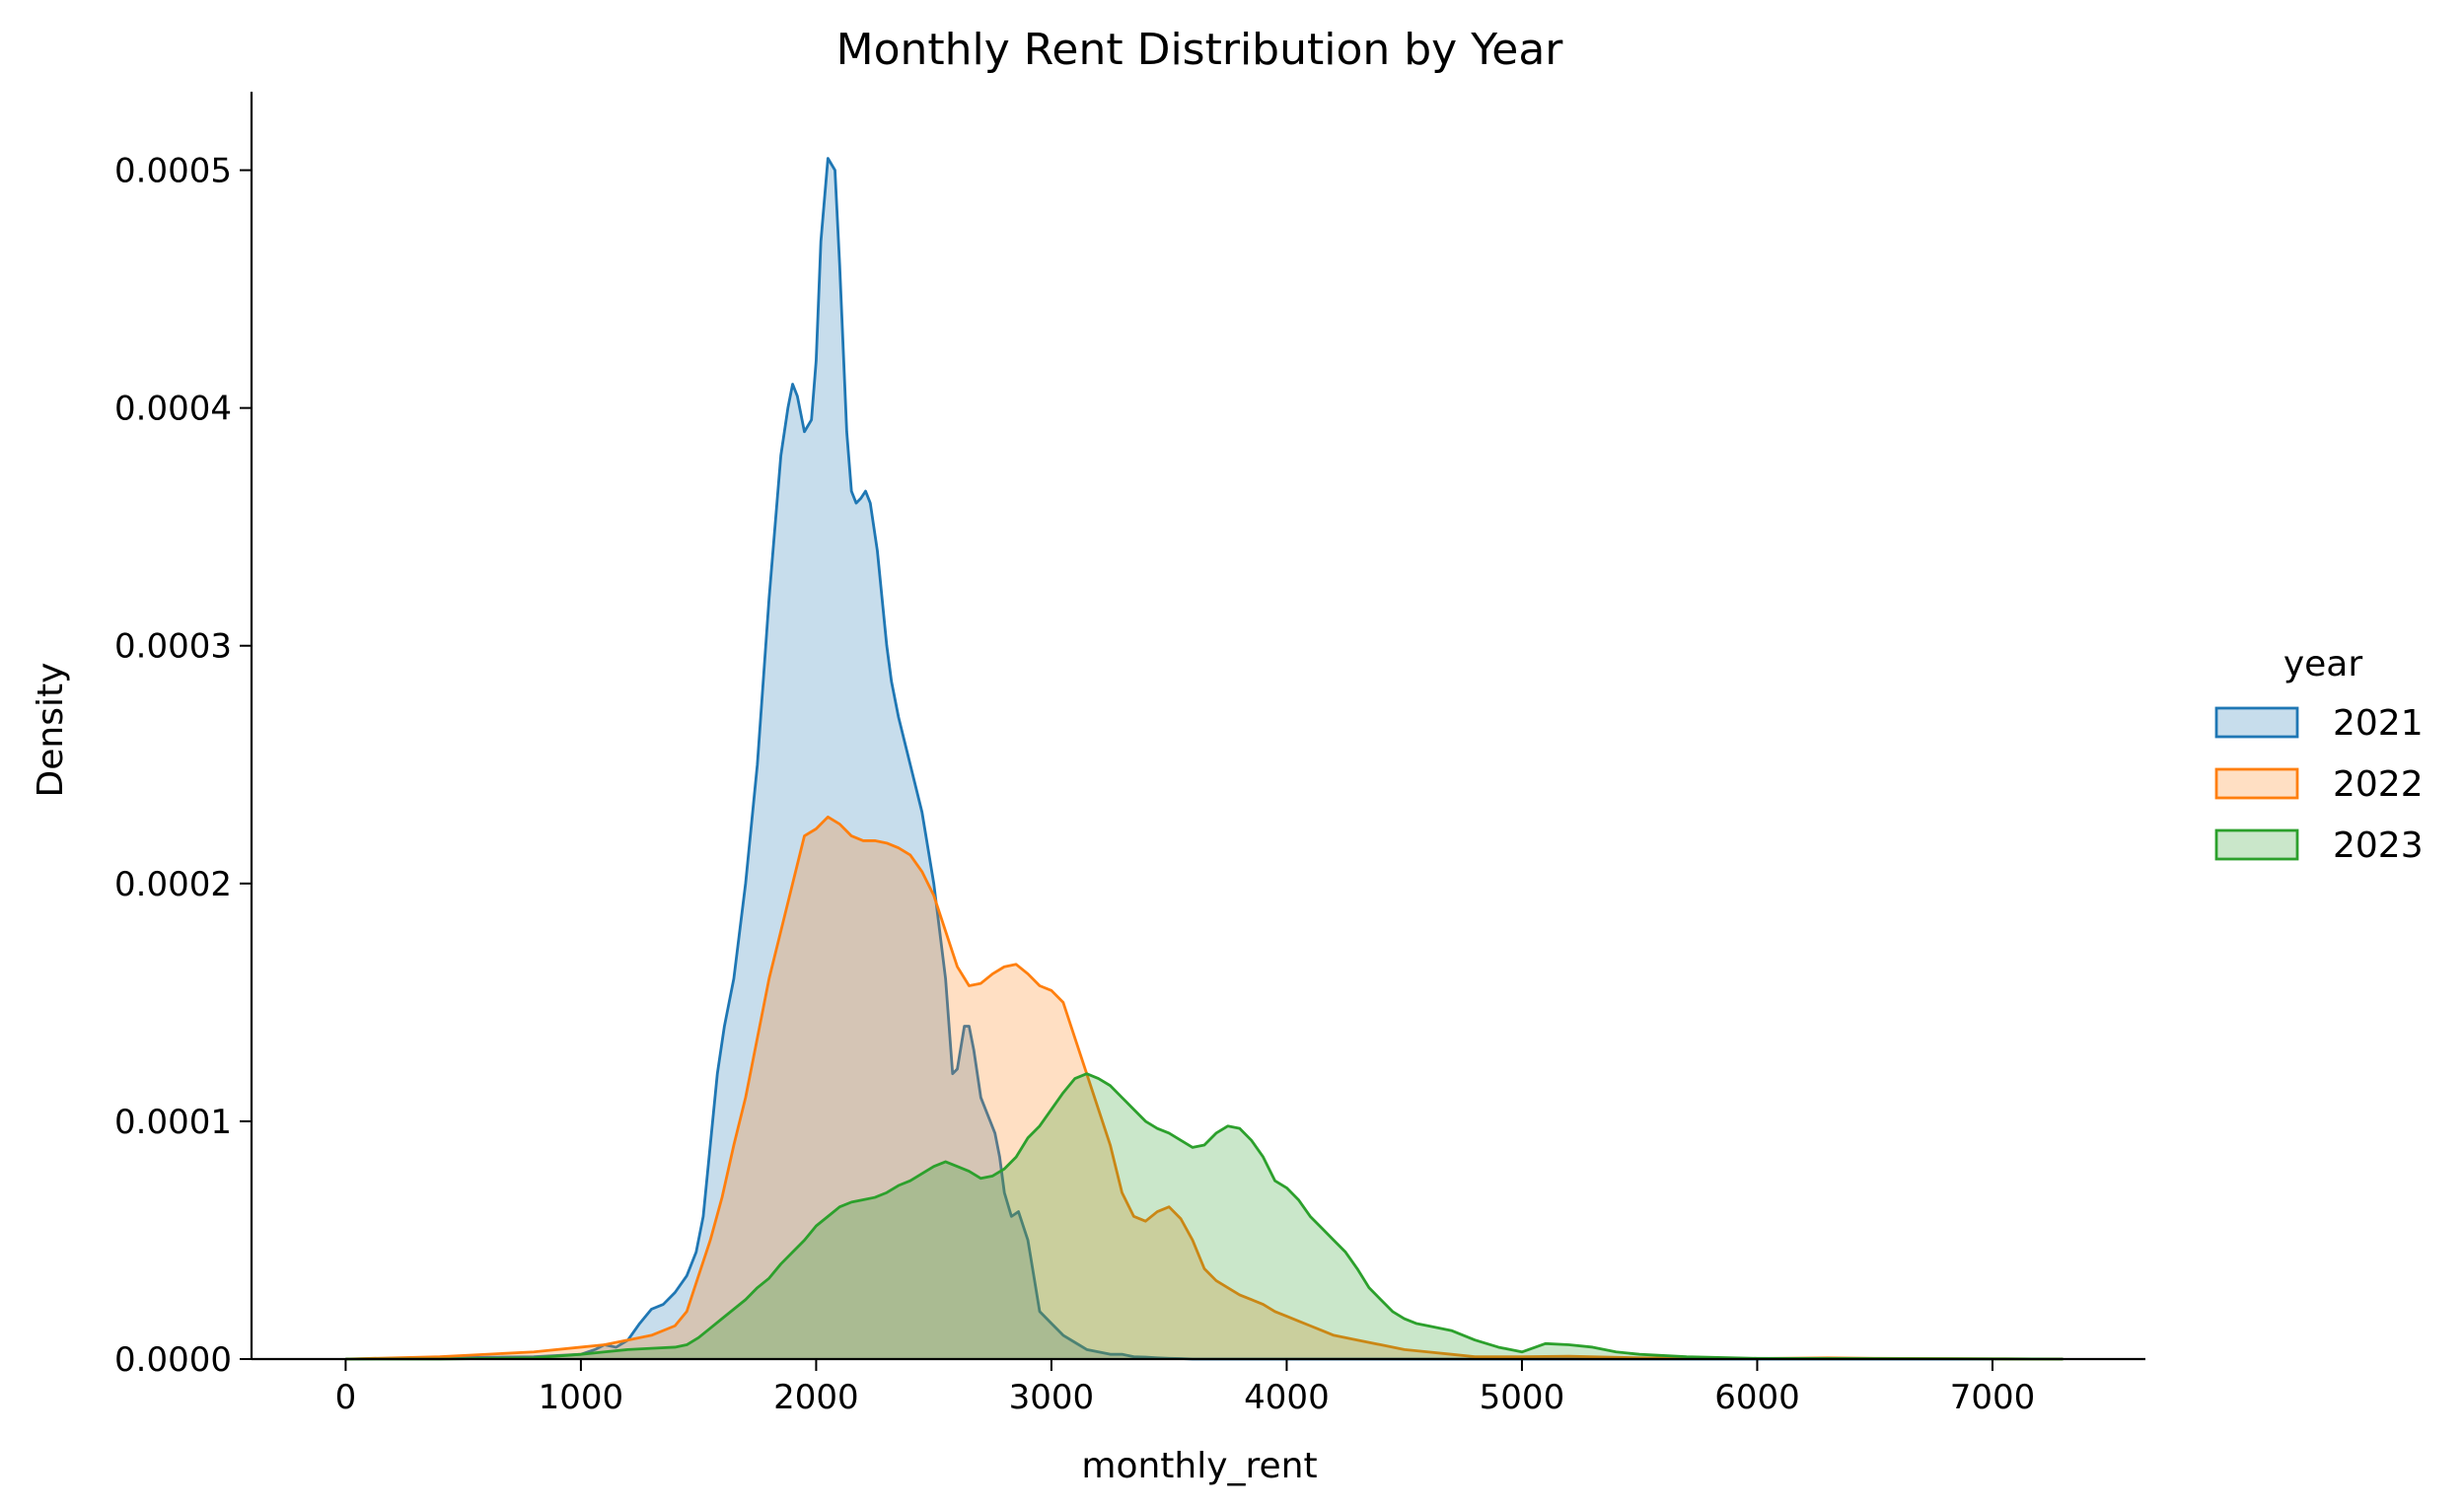 The image size is (2464, 1508). I want to click on density-line-2023, so click(1204, 1216).